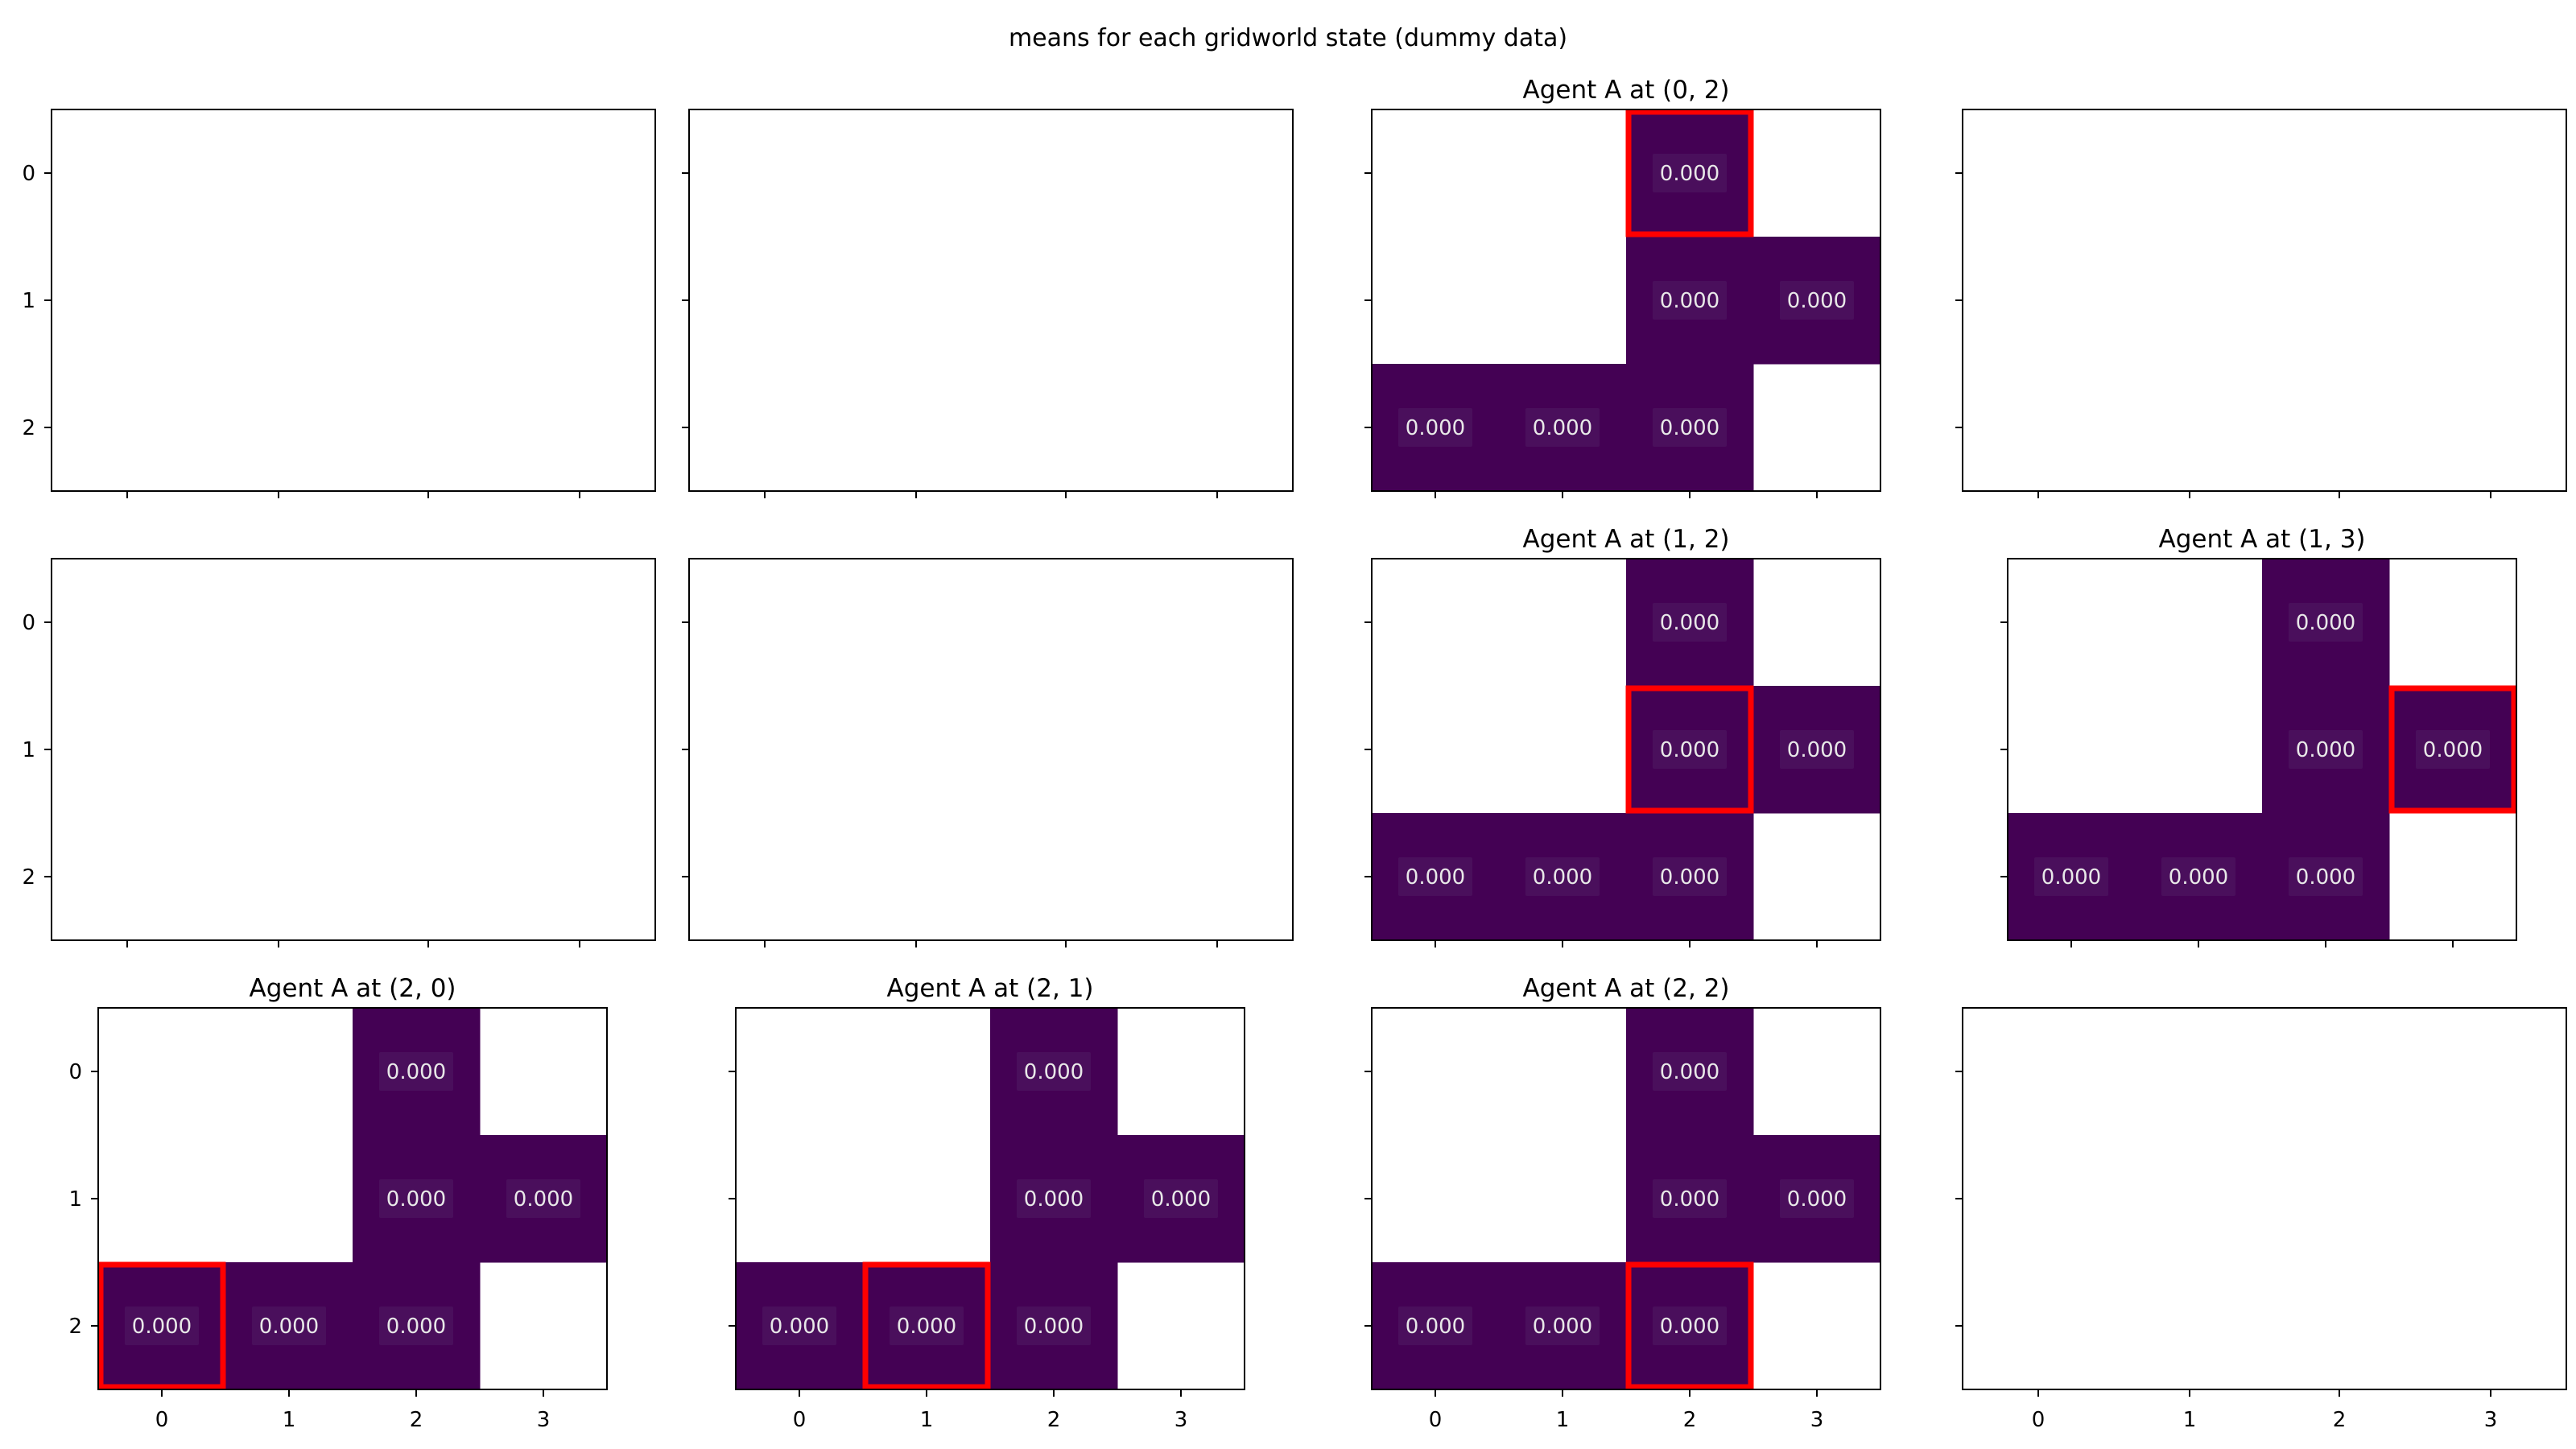  Describe the element at coordinates (2261, 539) in the screenshot. I see `panel-title: Agent A at (1, 3)` at that location.